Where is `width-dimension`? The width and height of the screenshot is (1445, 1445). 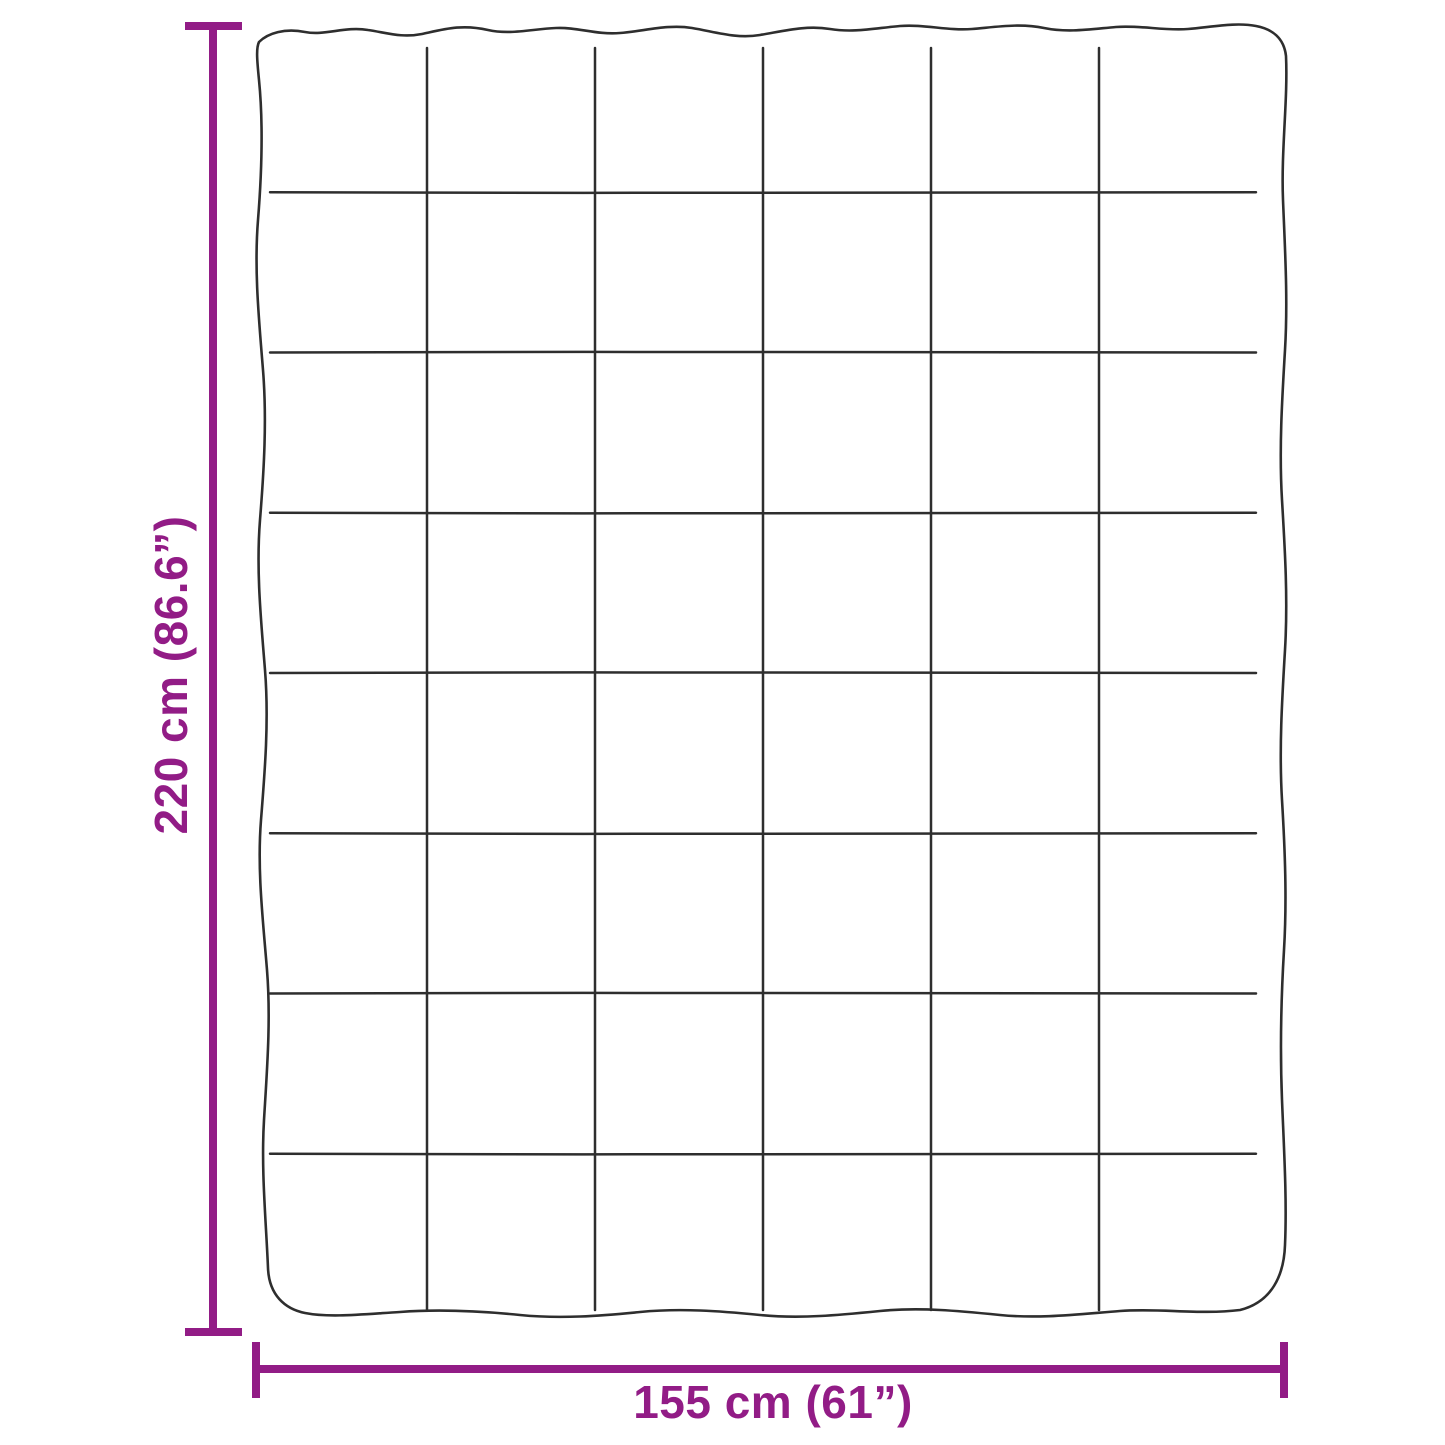
width-dimension is located at coordinates (770, 1370).